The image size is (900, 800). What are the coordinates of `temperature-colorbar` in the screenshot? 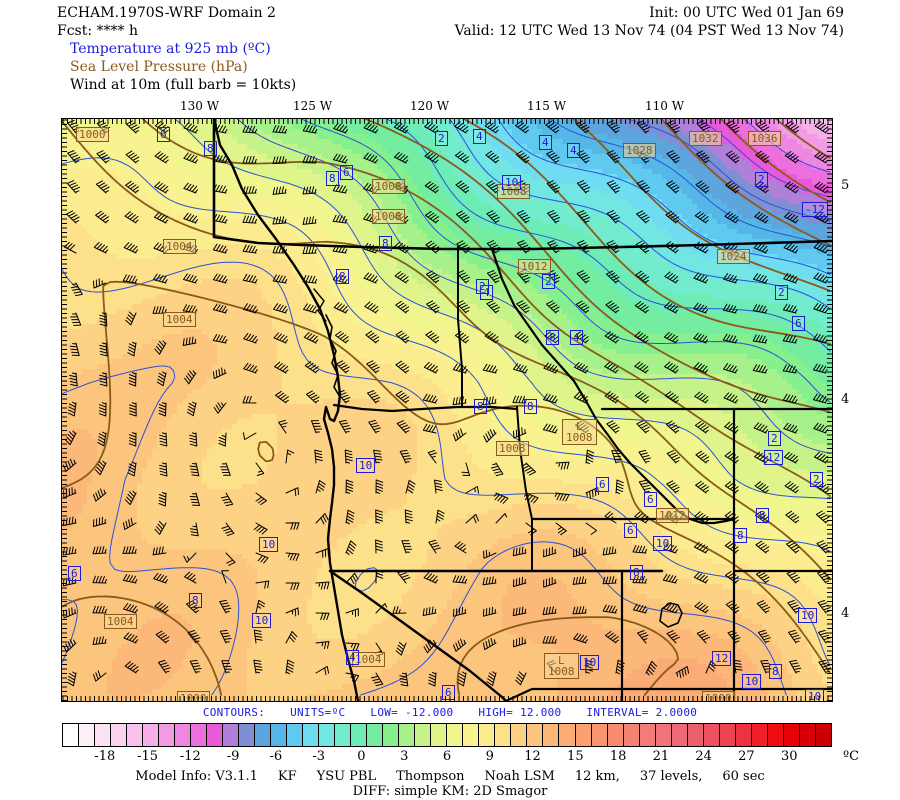 It's located at (447, 735).